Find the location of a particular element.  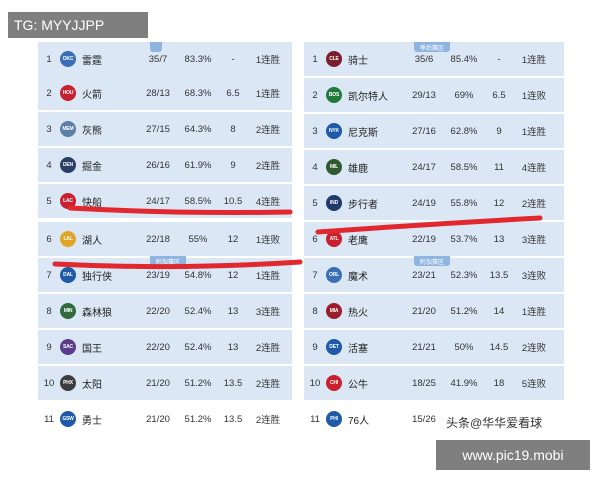

team-logo-icon: NYK is located at coordinates (334, 131).